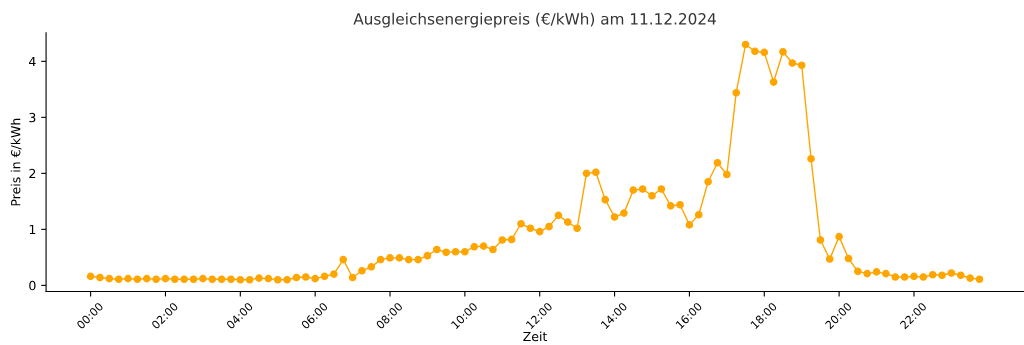 The height and width of the screenshot is (345, 1024). Describe the element at coordinates (32, 117) in the screenshot. I see `y-tick-label: 3` at that location.